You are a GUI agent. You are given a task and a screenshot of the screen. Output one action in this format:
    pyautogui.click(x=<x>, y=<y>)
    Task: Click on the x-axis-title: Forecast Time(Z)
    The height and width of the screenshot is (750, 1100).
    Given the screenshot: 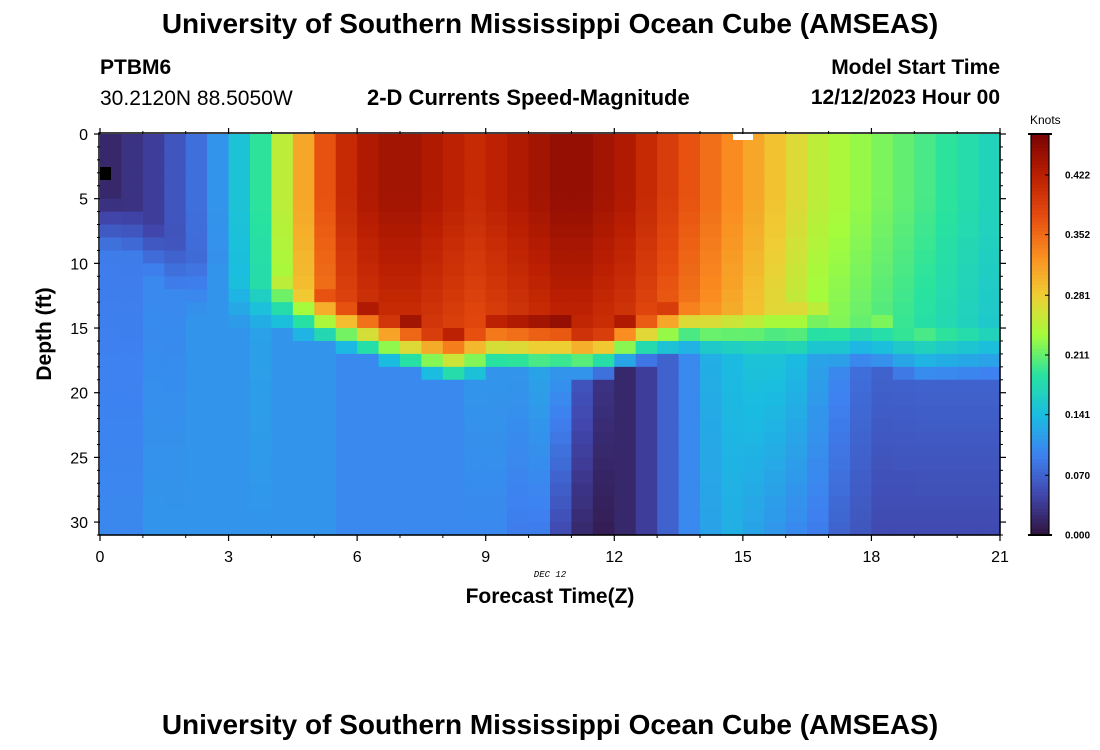 What is the action you would take?
    pyautogui.click(x=550, y=596)
    